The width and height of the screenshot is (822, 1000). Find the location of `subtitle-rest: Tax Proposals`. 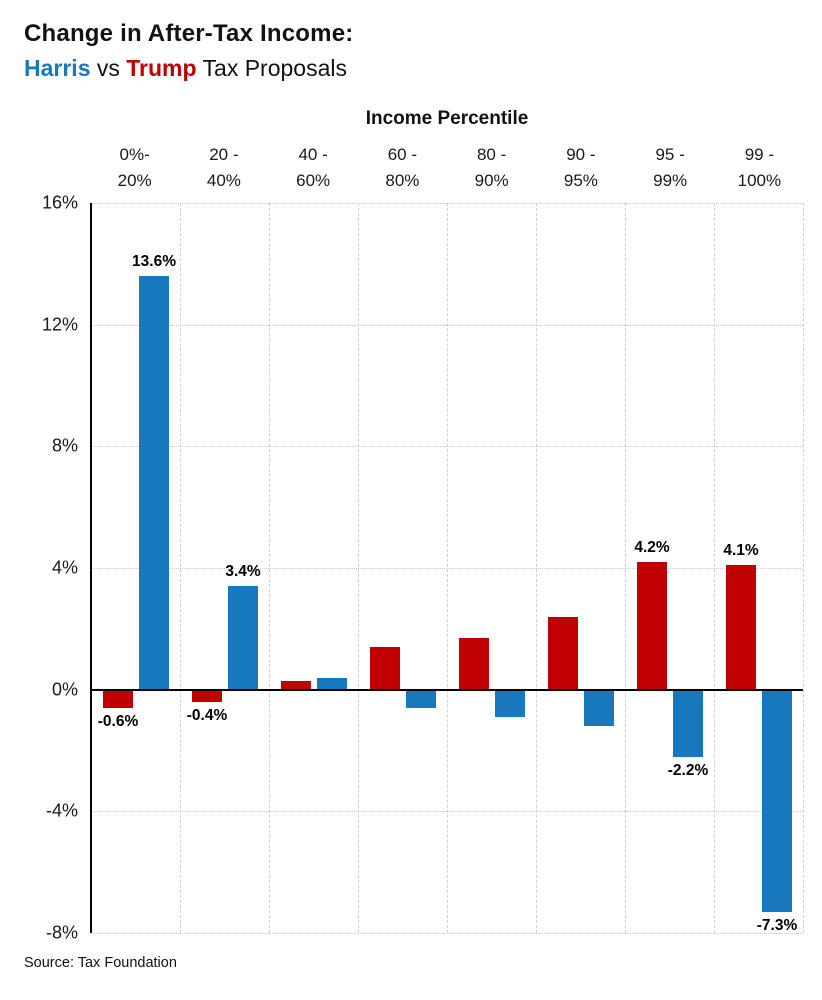

subtitle-rest: Tax Proposals is located at coordinates (271, 68).